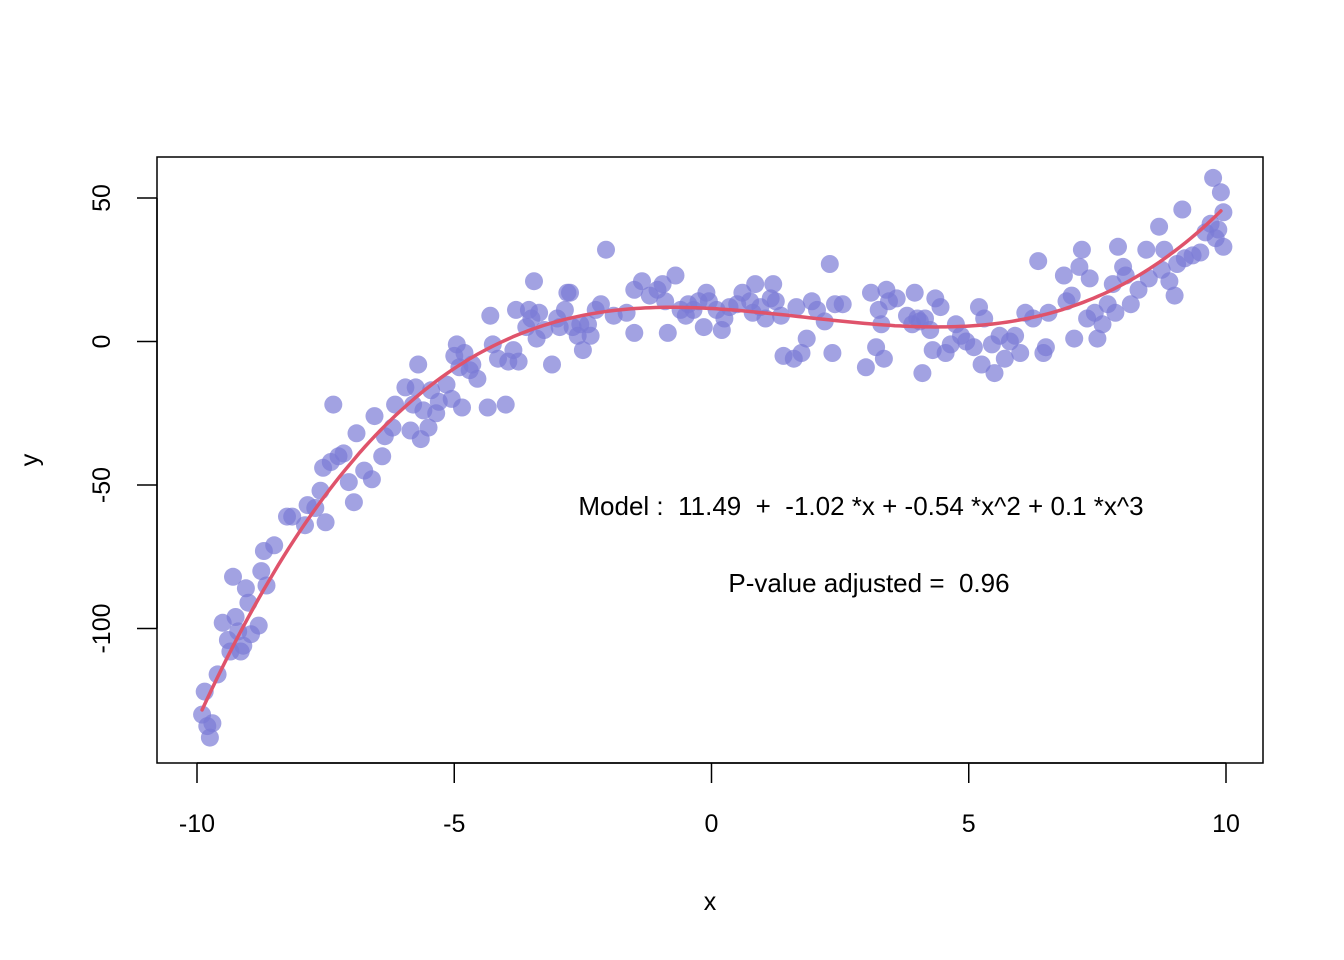  What do you see at coordinates (710, 902) in the screenshot?
I see `x-axis-label: x` at bounding box center [710, 902].